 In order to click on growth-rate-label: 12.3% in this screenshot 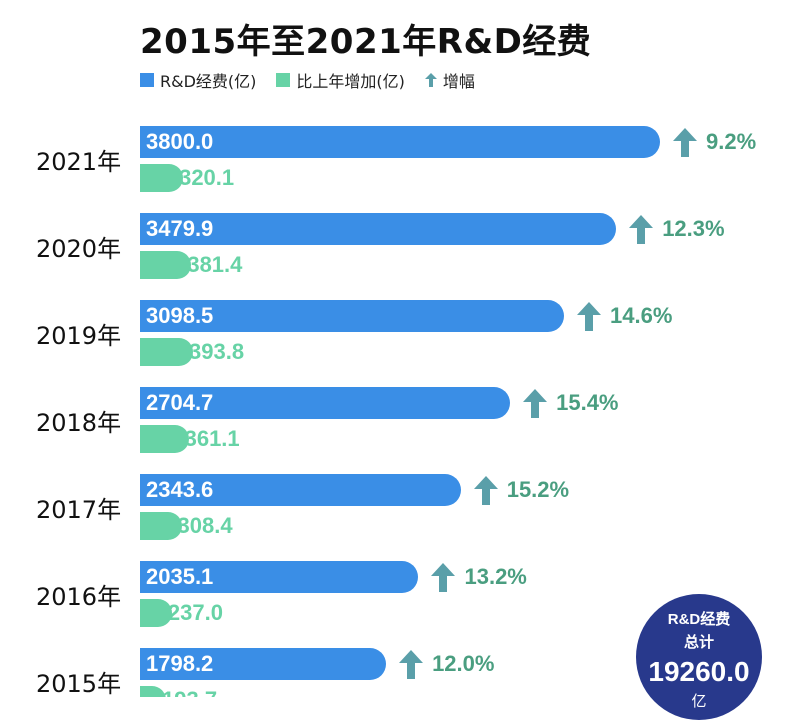, I will do `click(693, 228)`.